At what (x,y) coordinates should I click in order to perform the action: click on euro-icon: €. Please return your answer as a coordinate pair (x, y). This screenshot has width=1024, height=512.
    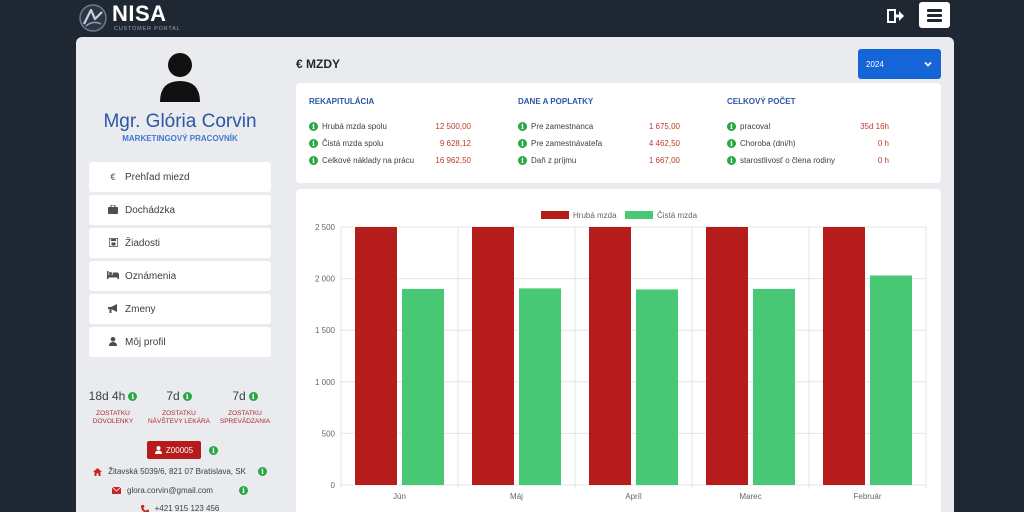
    Looking at the image, I should click on (113, 177).